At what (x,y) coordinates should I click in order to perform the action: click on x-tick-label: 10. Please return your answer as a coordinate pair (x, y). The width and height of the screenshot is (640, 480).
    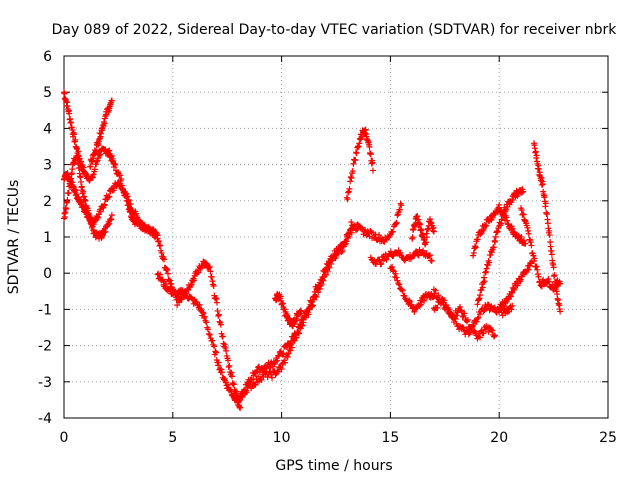
    Looking at the image, I should click on (282, 438).